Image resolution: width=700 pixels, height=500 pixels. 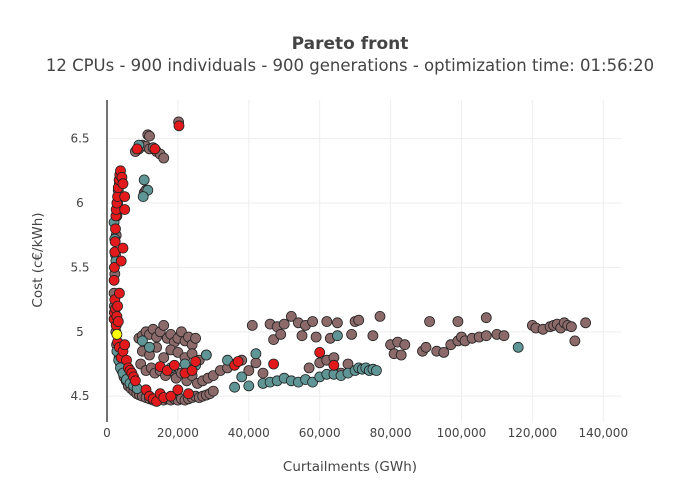 I want to click on y-tick-label: 5, so click(x=80, y=332).